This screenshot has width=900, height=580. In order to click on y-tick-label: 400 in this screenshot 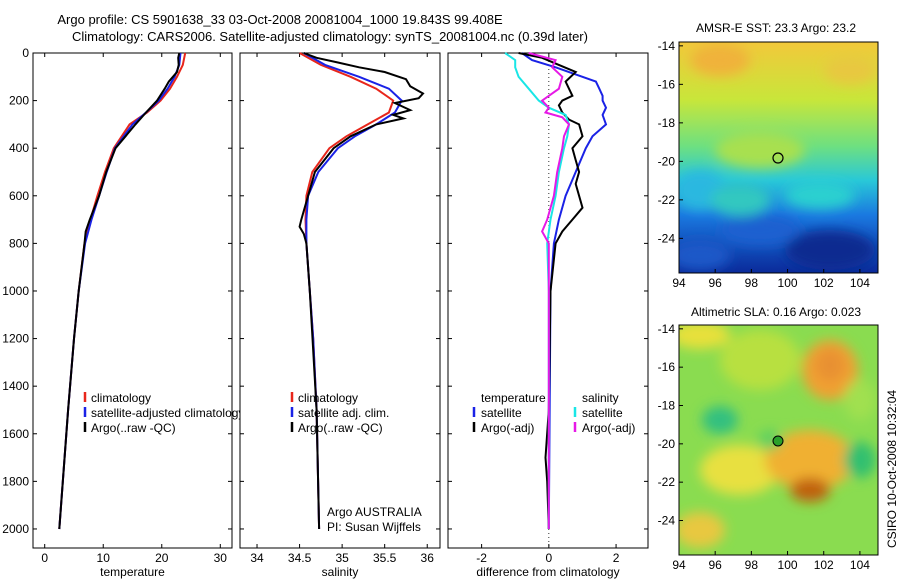, I will do `click(19, 148)`.